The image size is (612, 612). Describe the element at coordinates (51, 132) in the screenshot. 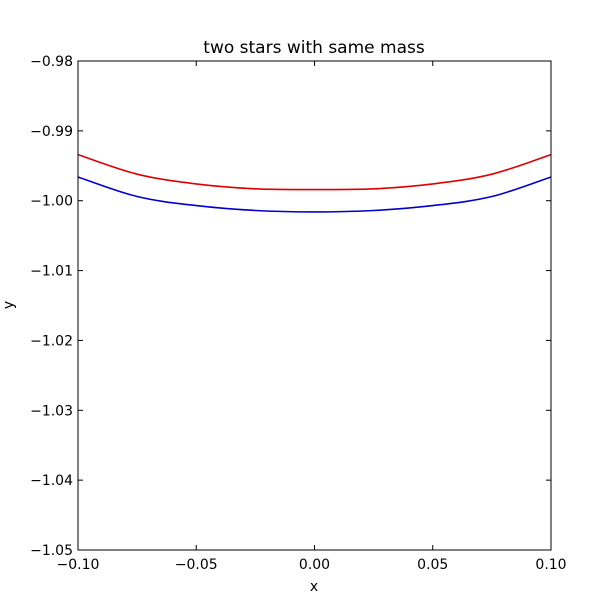

I see `y-tick-label: −0.99` at that location.